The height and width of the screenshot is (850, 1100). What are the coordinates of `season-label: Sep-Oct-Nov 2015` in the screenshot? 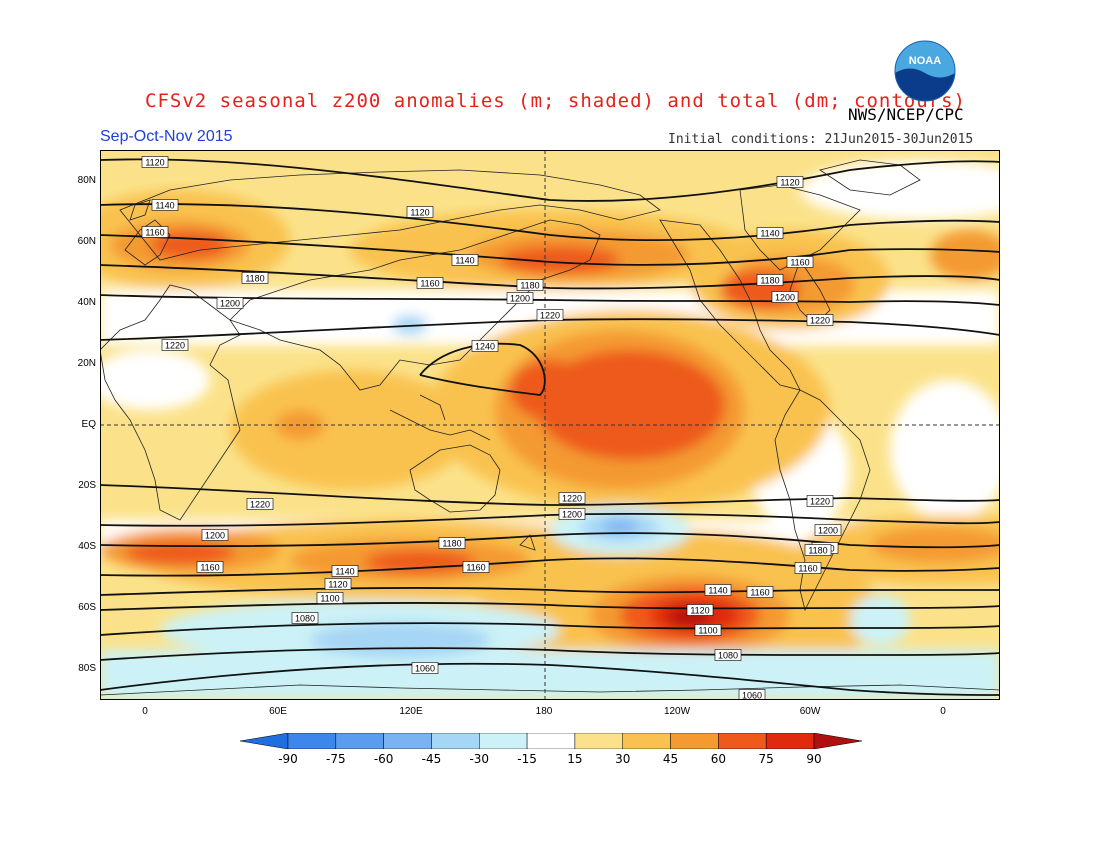 It's located at (166, 136).